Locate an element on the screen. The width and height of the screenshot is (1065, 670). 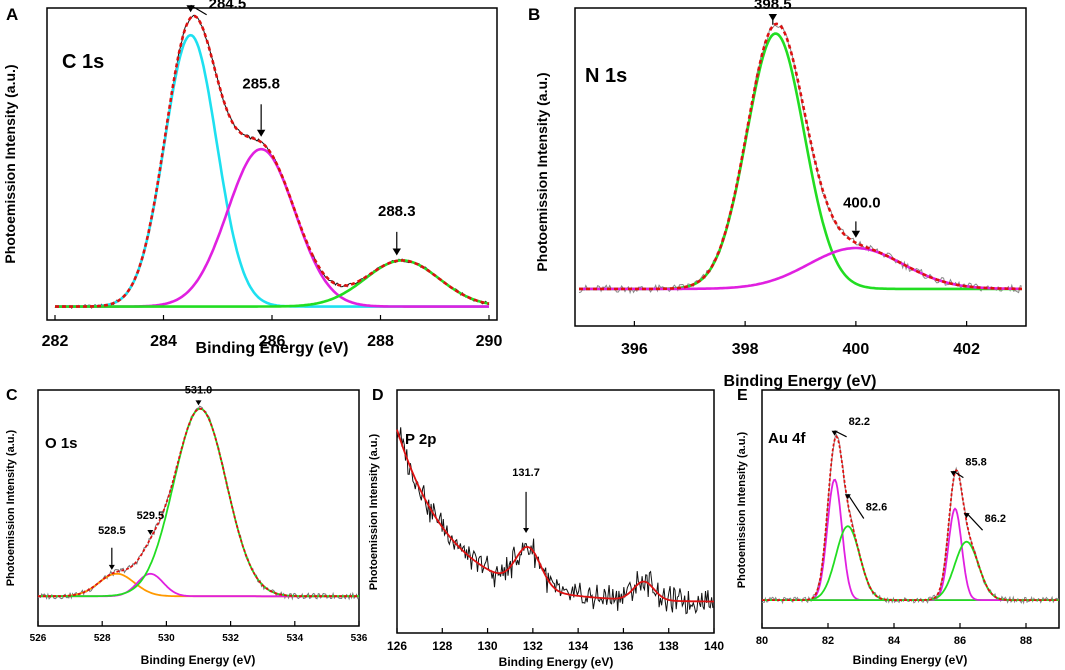
x-tick-label: 398 is located at coordinates (745, 349).